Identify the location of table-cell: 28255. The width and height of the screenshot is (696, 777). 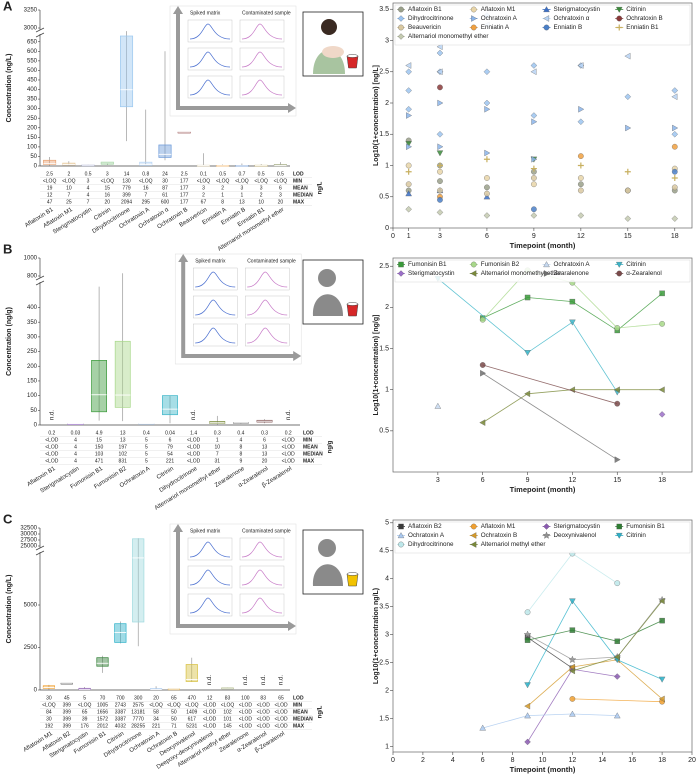
(138, 726).